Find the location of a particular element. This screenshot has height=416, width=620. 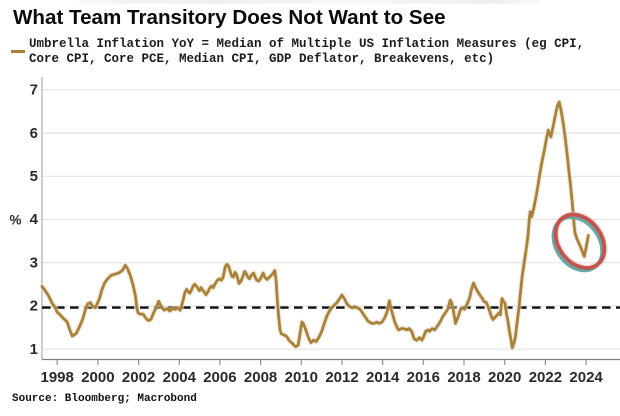

svg-text: 2008 is located at coordinates (260, 377).